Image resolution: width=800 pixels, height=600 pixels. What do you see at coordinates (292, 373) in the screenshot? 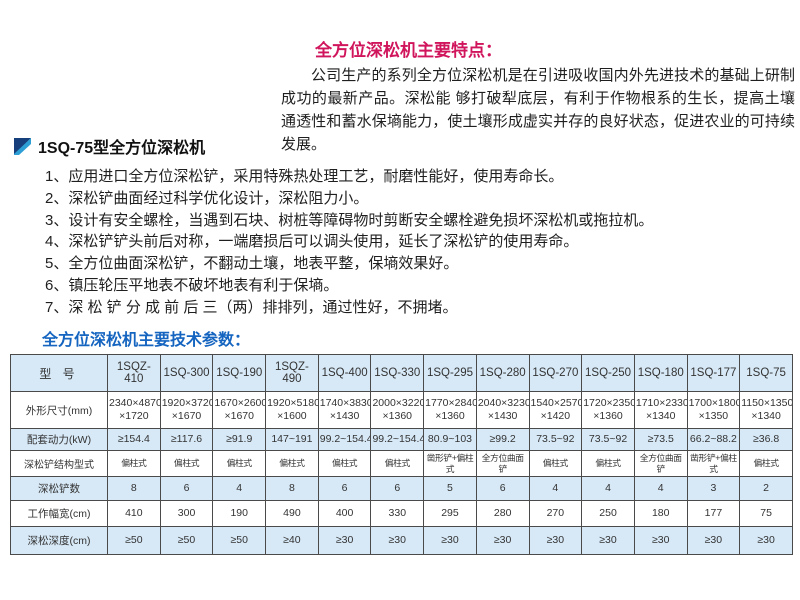
I see `col-header-model: 1SQZ-490` at bounding box center [292, 373].